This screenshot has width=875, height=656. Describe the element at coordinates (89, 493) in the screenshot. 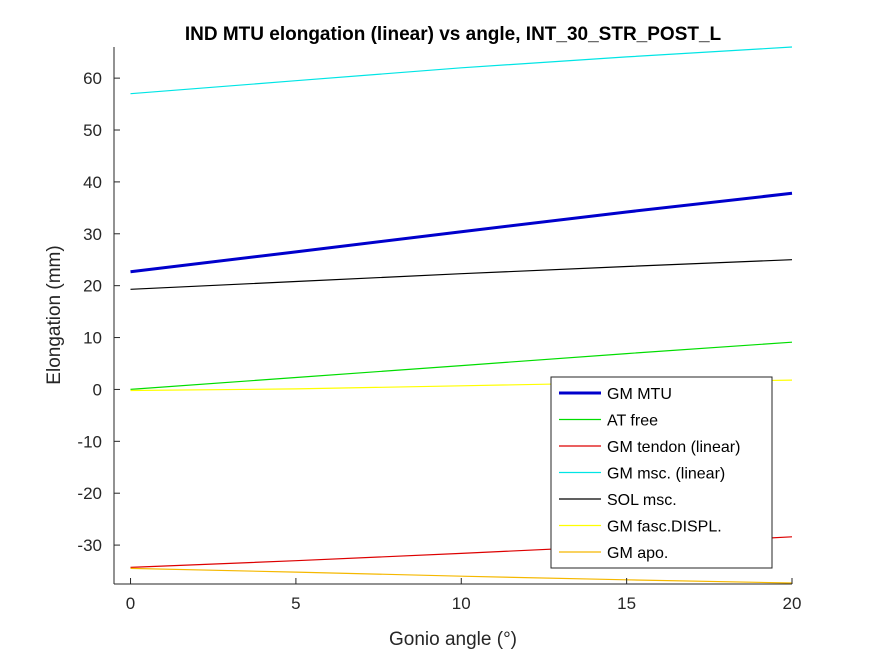

I see `y-tick-label: -20` at that location.